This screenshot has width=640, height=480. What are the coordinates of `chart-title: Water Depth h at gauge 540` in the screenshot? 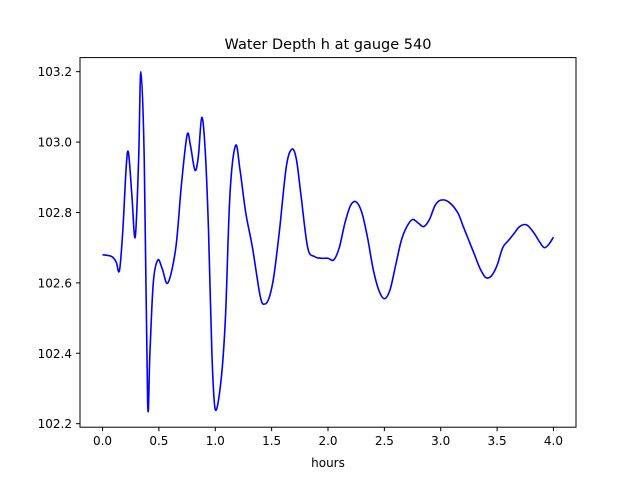 It's located at (328, 45).